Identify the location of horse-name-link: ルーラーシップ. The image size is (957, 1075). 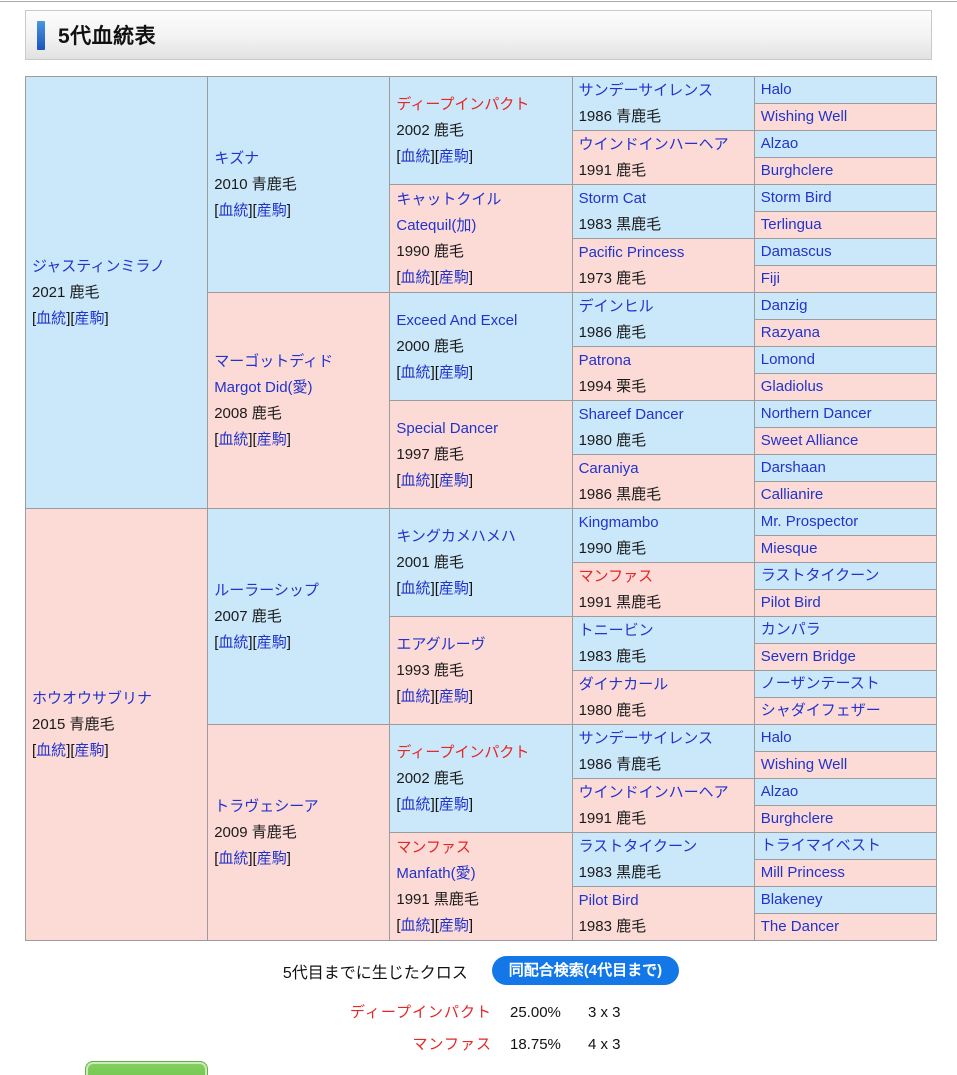
(266, 590).